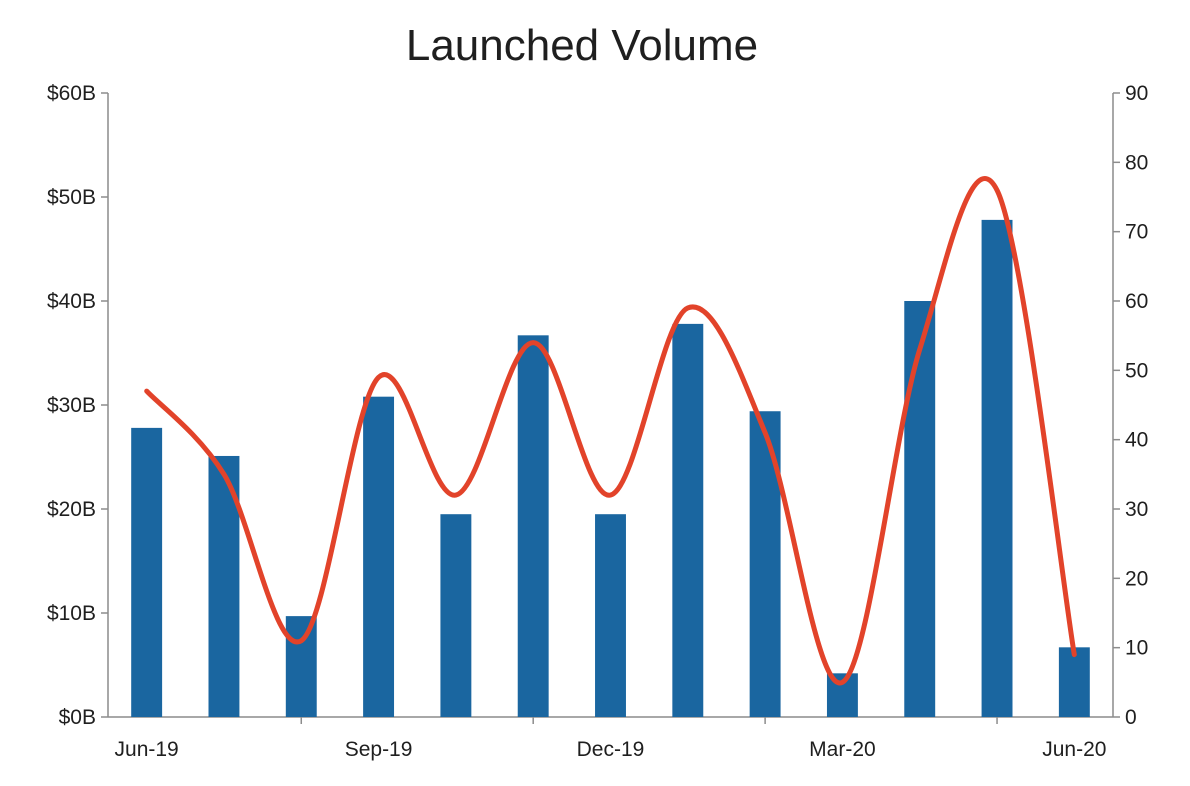 The image size is (1190, 786). What do you see at coordinates (1131, 717) in the screenshot?
I see `right-y-tick-label: 0` at bounding box center [1131, 717].